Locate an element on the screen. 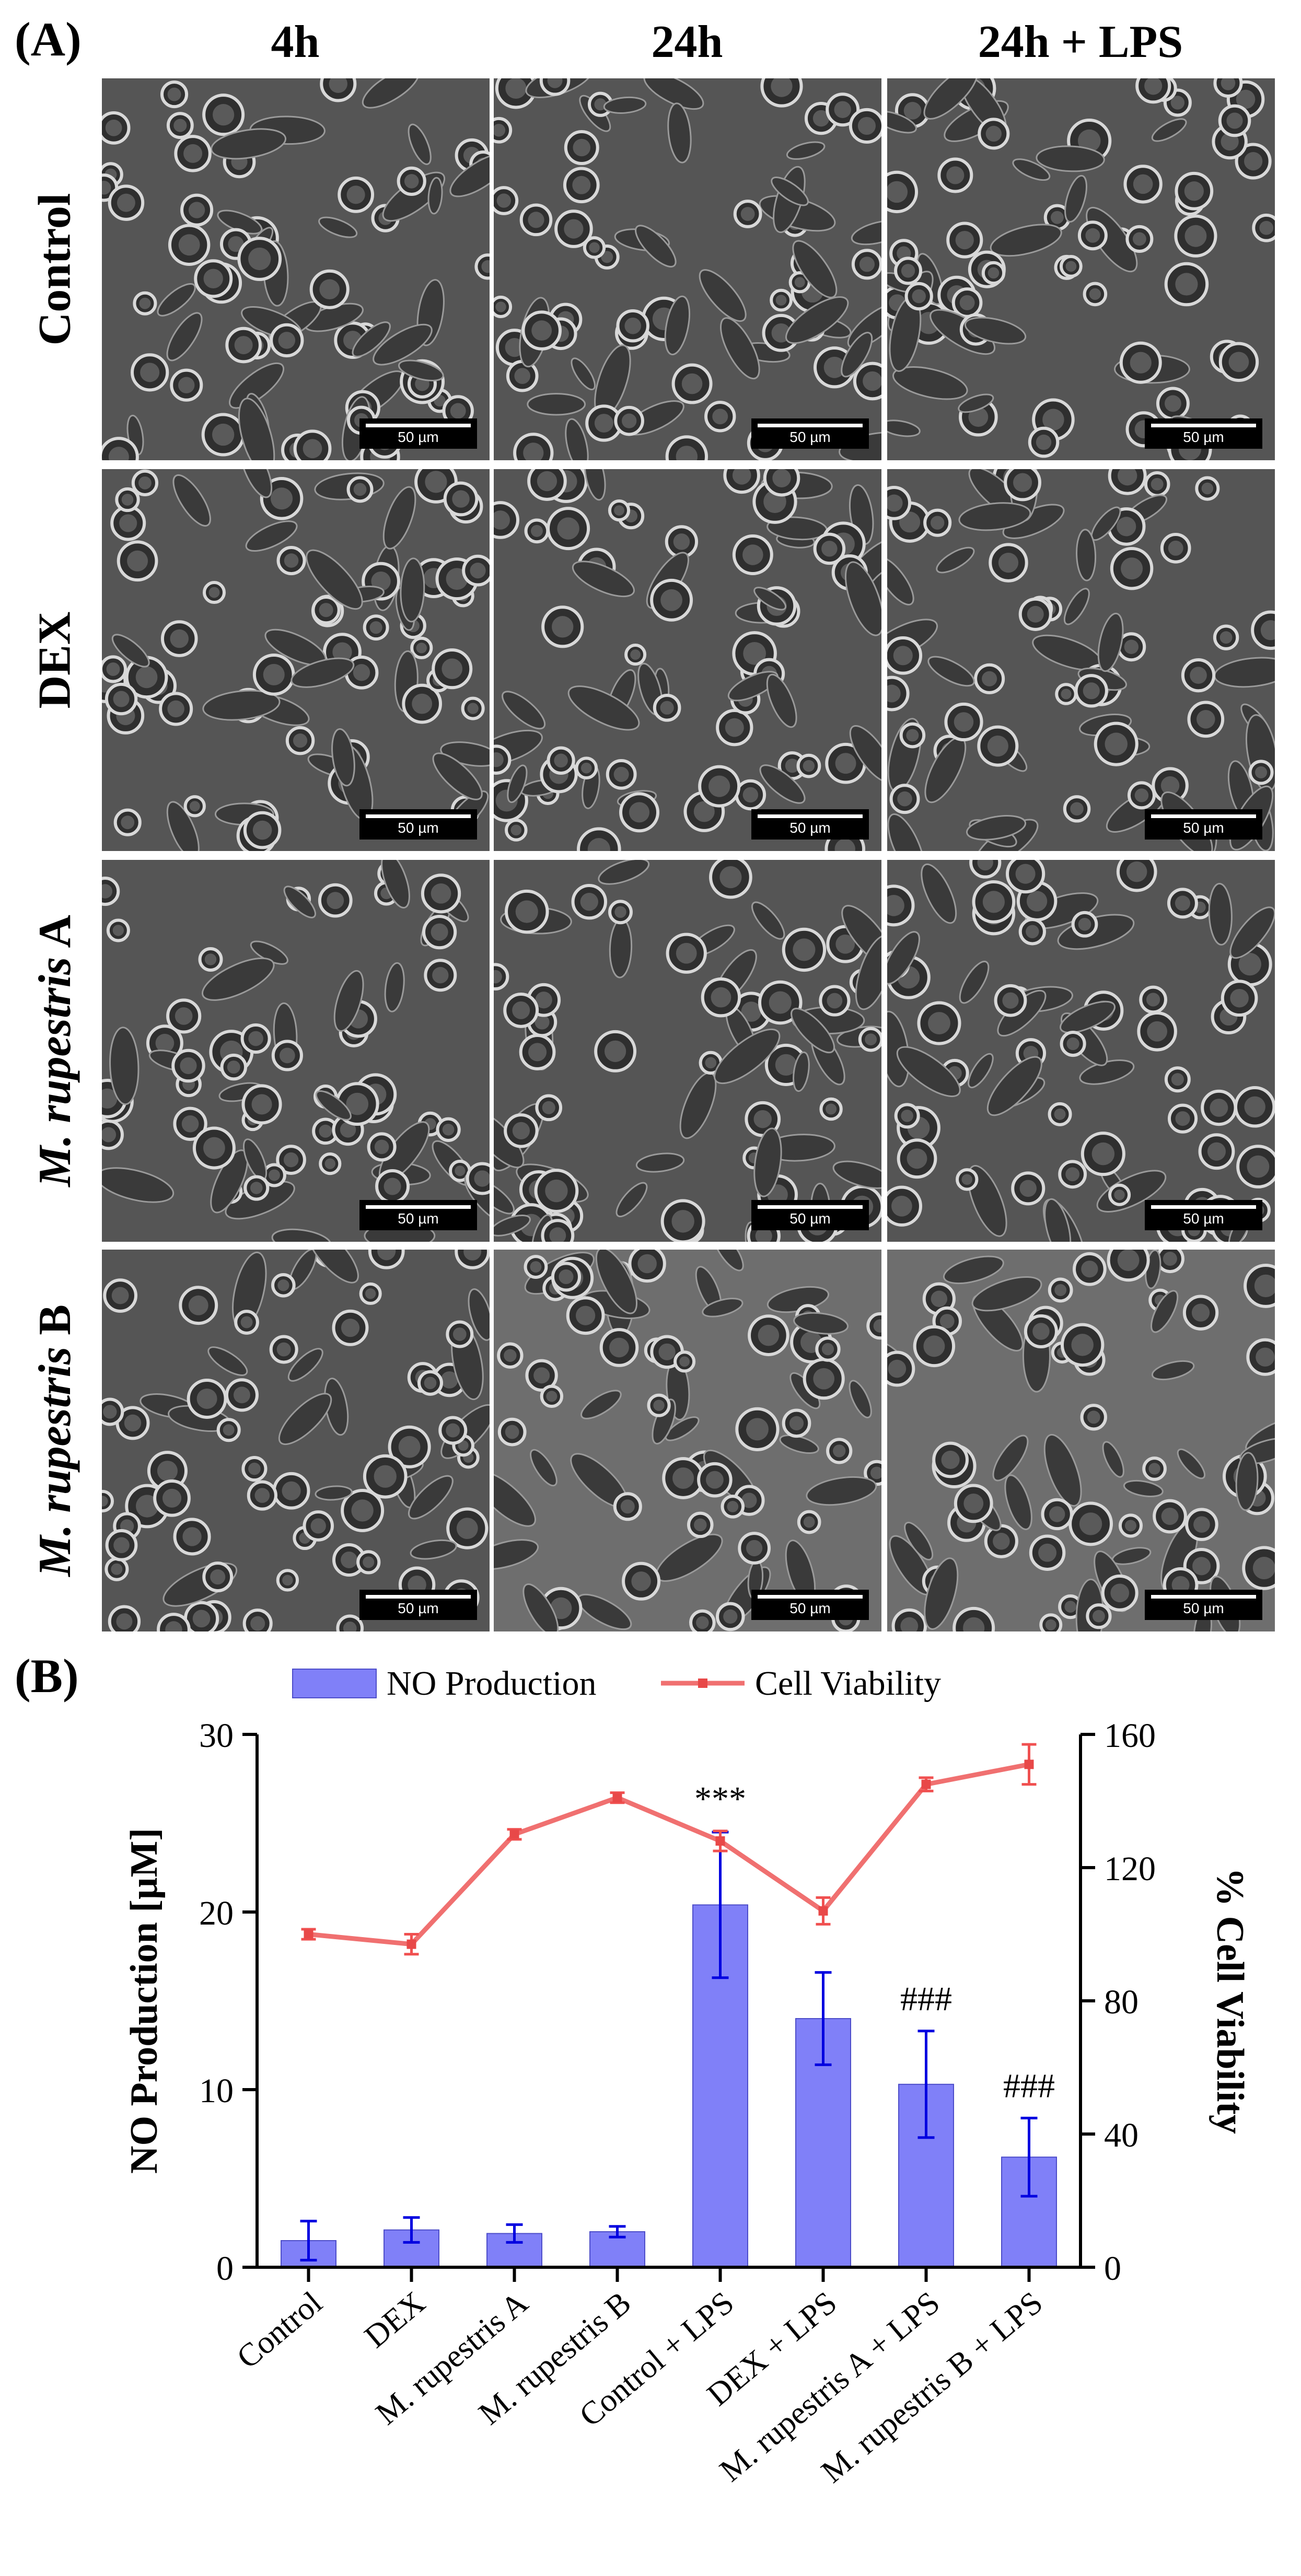  y2-axis-tick-label: 160 is located at coordinates (1130, 1736).